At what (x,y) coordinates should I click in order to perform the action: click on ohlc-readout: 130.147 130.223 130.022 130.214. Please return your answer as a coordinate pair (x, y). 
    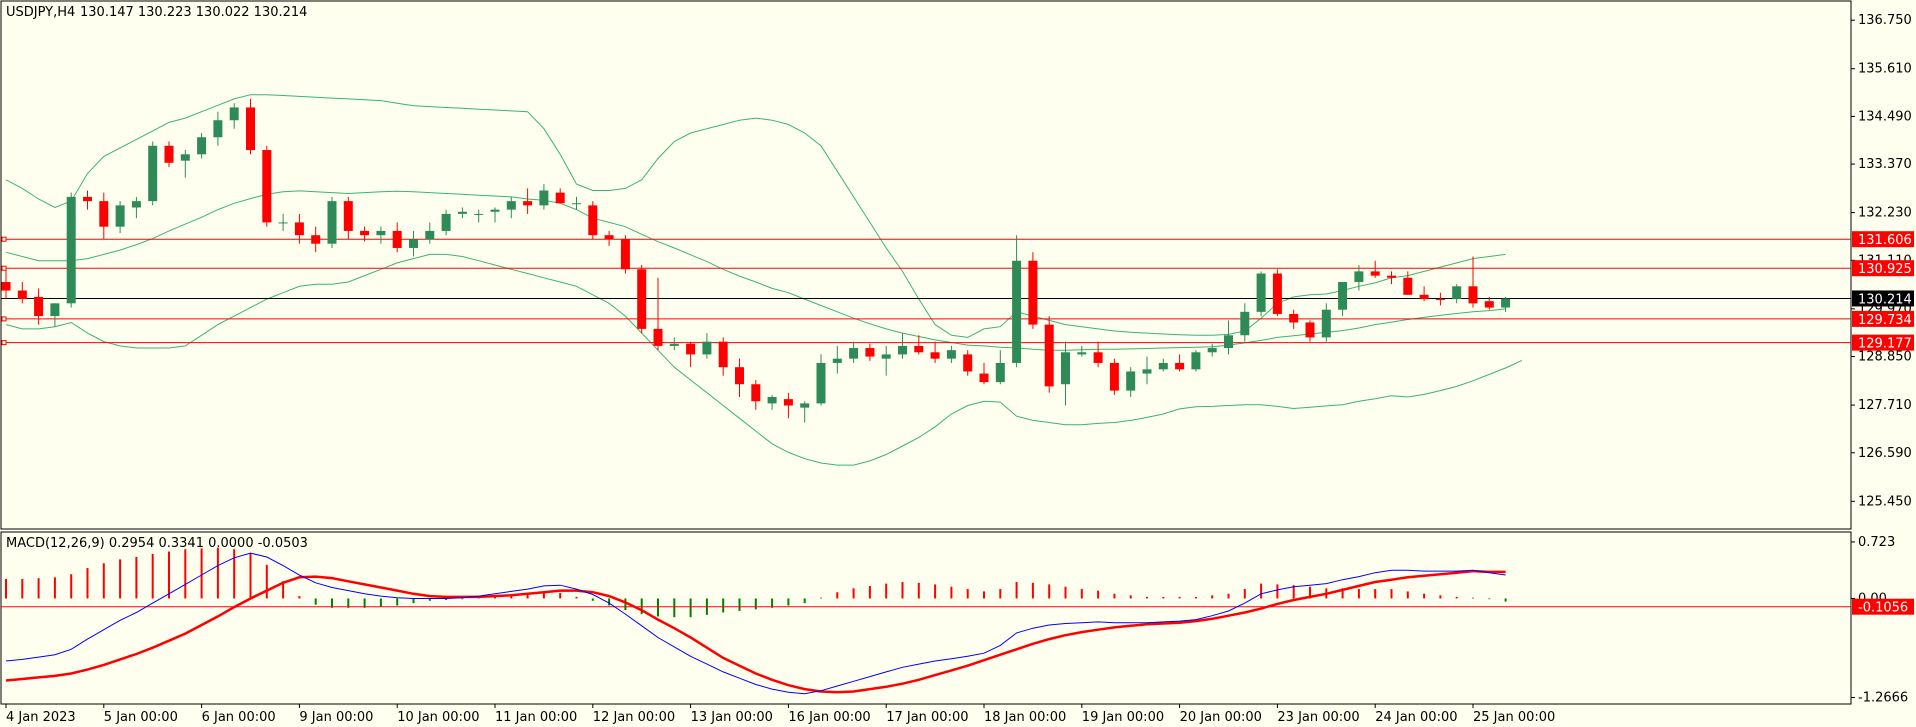
    Looking at the image, I should click on (193, 12).